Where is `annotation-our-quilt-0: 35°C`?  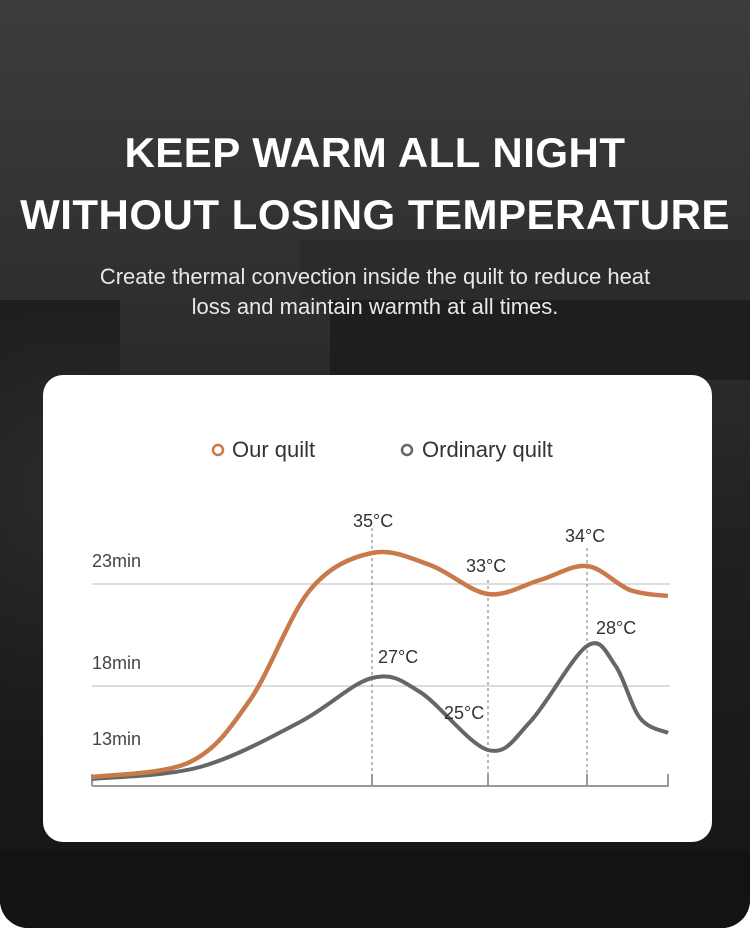
annotation-our-quilt-0: 35°C is located at coordinates (373, 521).